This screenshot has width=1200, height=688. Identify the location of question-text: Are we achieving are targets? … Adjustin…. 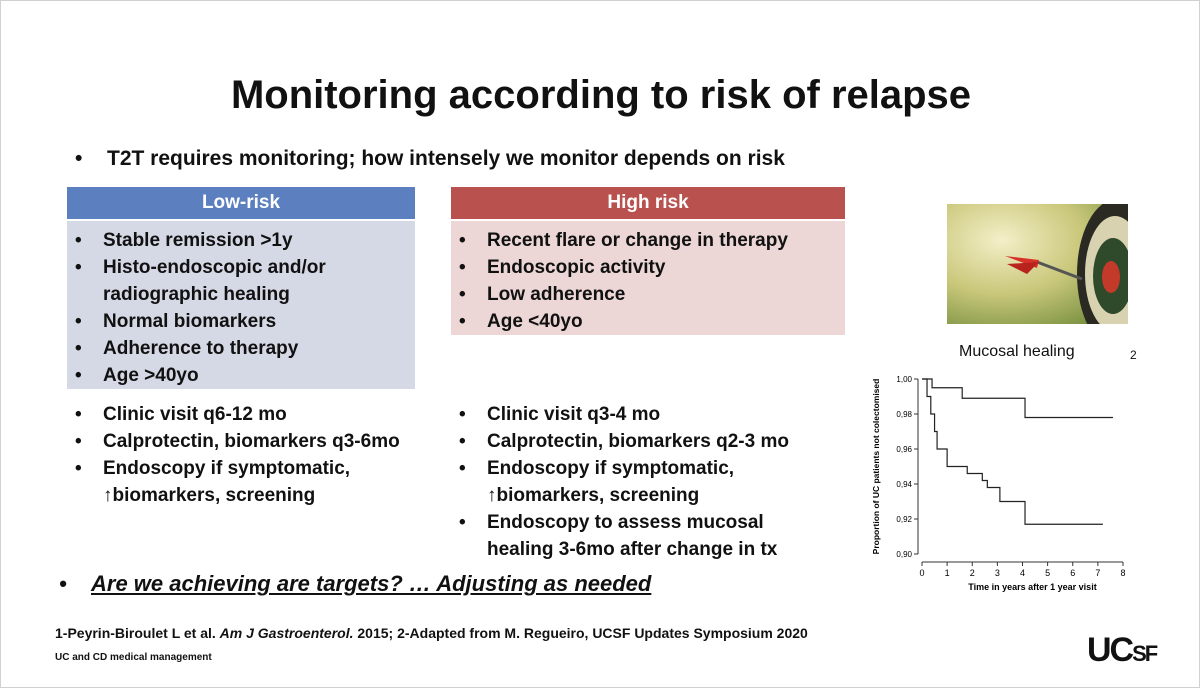
(371, 583).